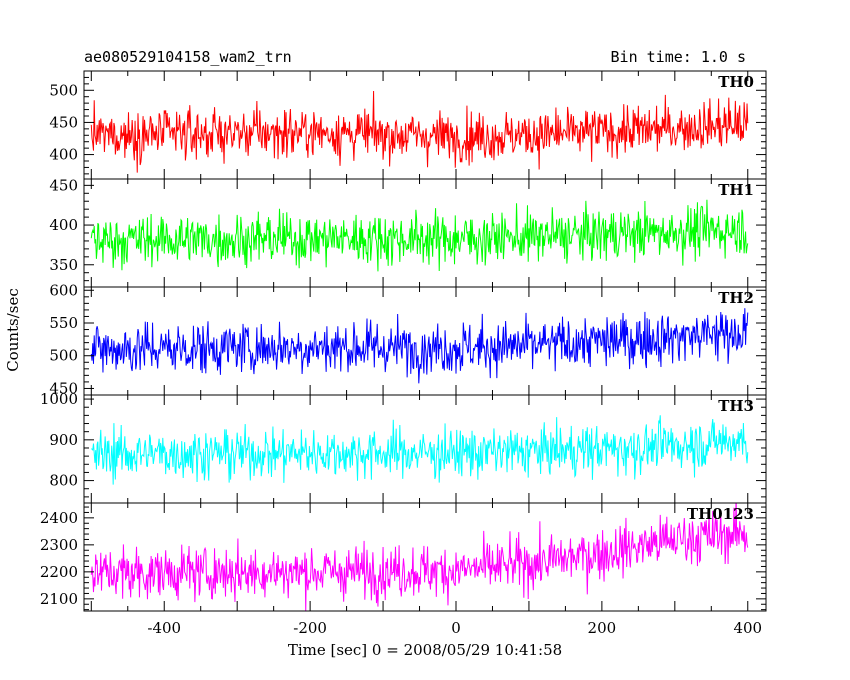 This screenshot has width=850, height=680. I want to click on y-tick-label: 2200, so click(59, 572).